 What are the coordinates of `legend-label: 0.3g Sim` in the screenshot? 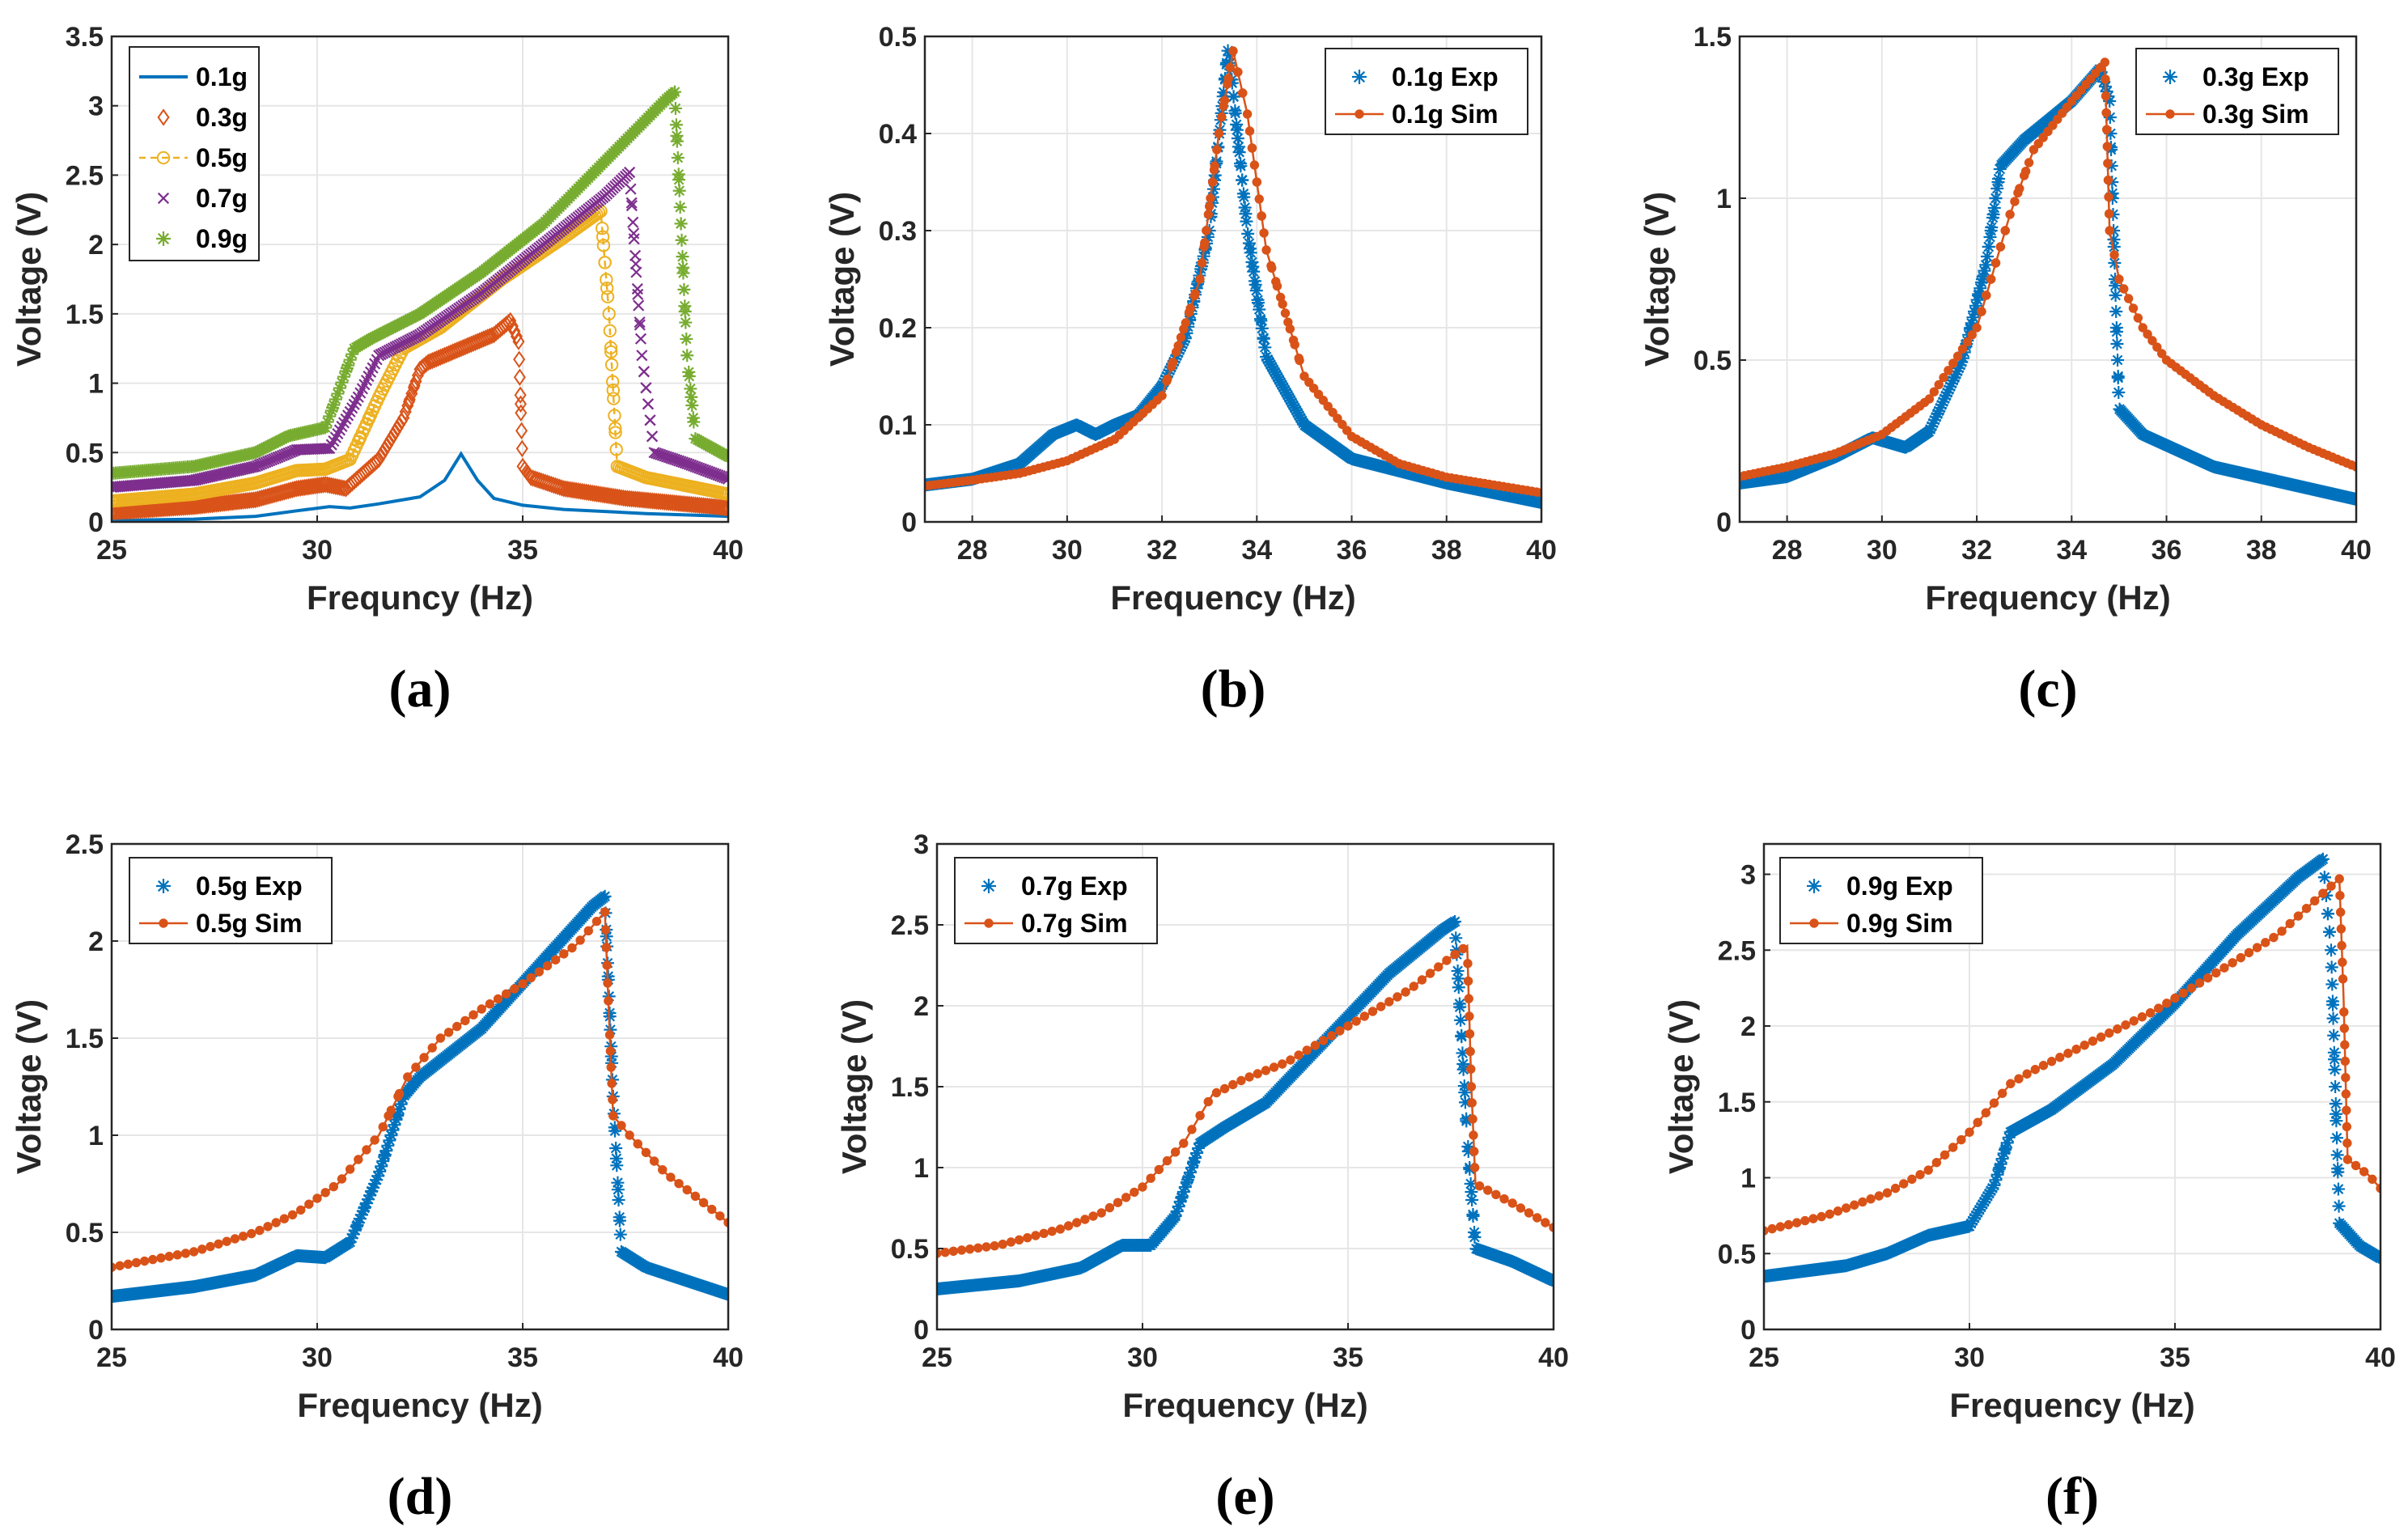 It's located at (2255, 114).